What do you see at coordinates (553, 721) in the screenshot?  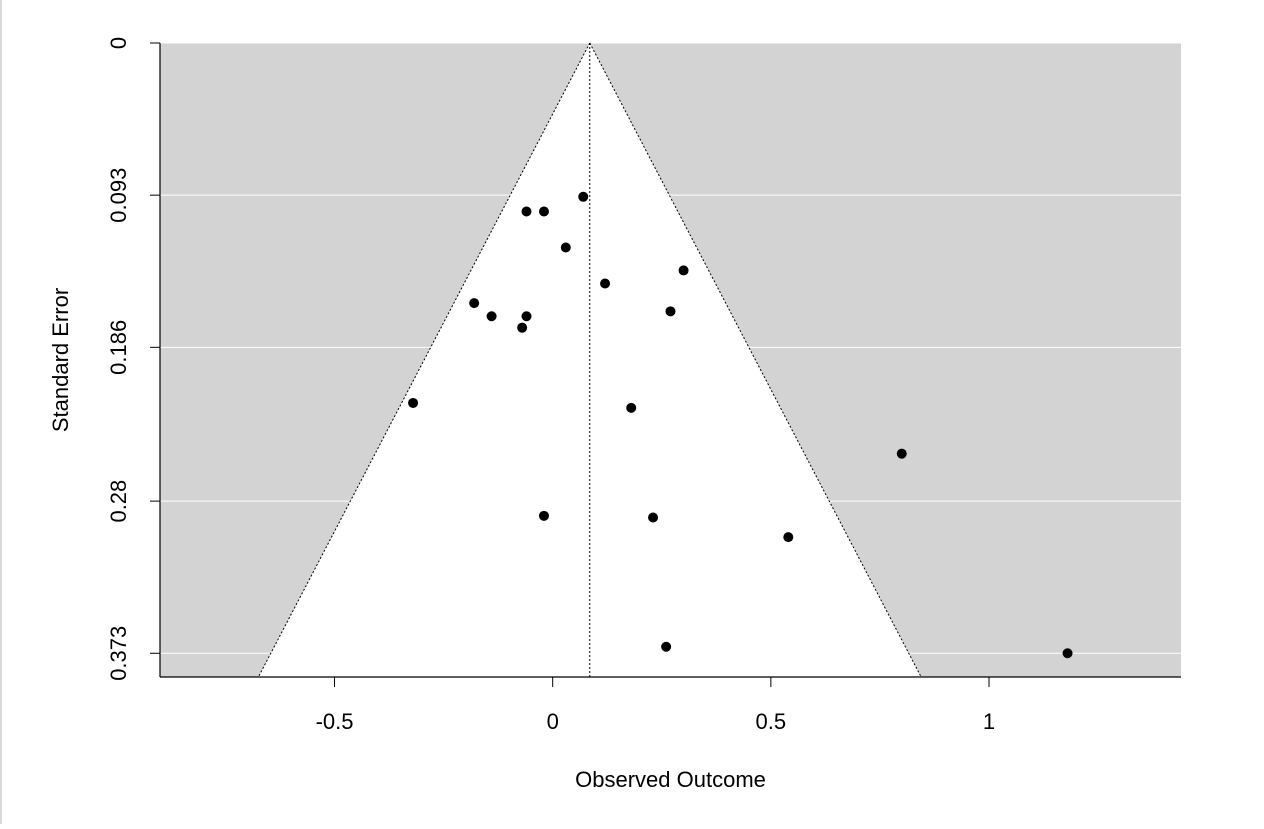 I see `x-tick-label: 0` at bounding box center [553, 721].